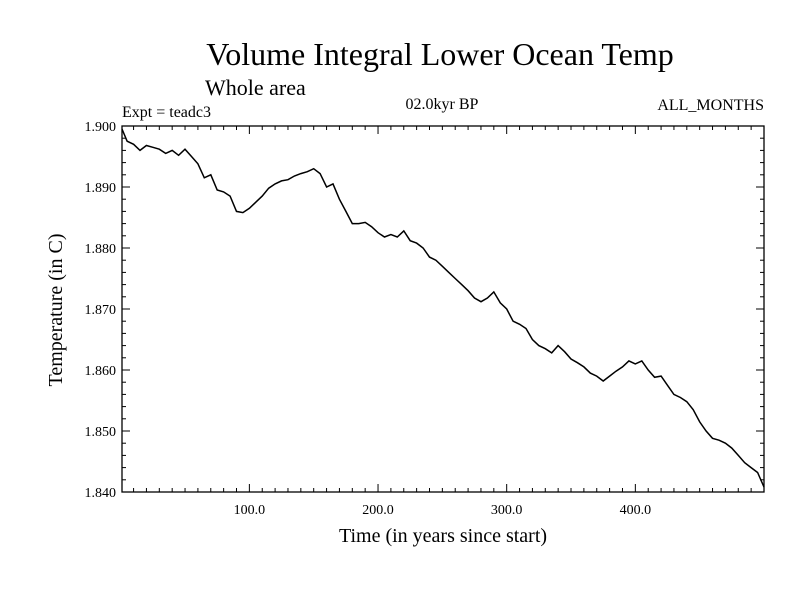  What do you see at coordinates (56, 310) in the screenshot?
I see `y-axis-label: Temperature (in C)` at bounding box center [56, 310].